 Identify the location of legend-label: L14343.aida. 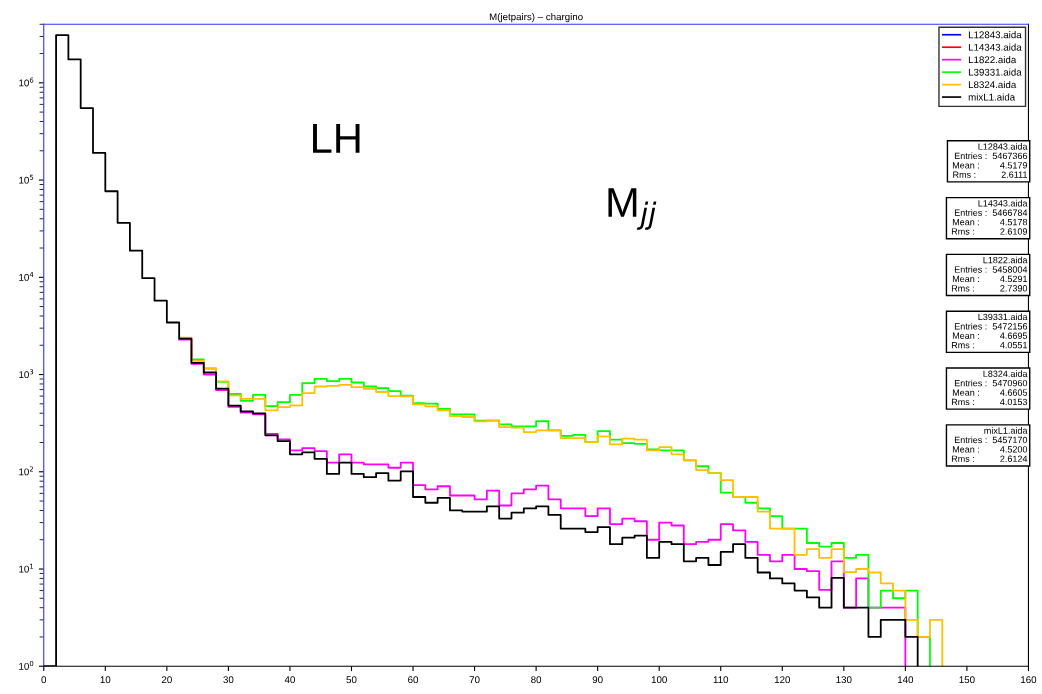
(995, 47).